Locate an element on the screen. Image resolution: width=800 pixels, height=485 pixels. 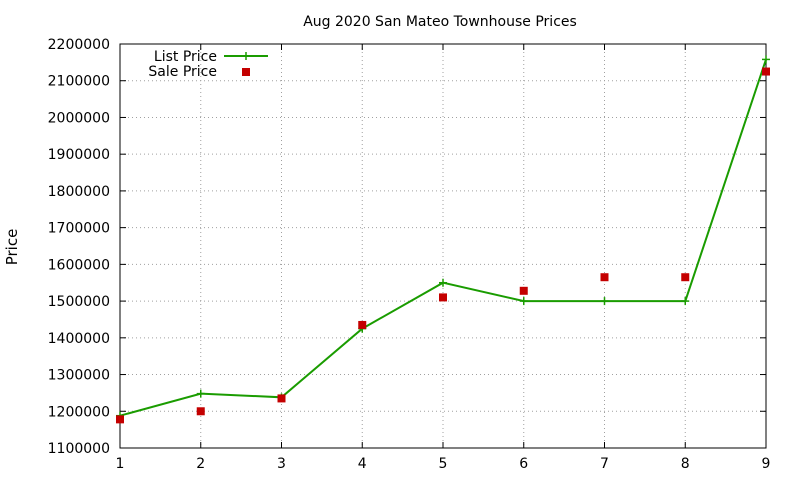
x-tick-label: 5 is located at coordinates (443, 464).